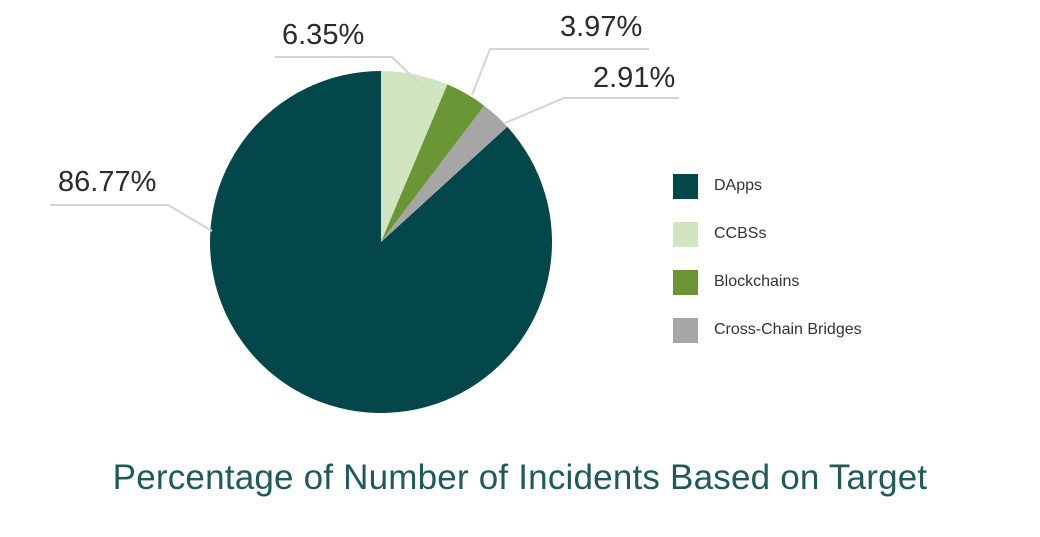 The height and width of the screenshot is (537, 1040). Describe the element at coordinates (634, 78) in the screenshot. I see `data-label-cross-chain-bridges: 2.91%` at that location.